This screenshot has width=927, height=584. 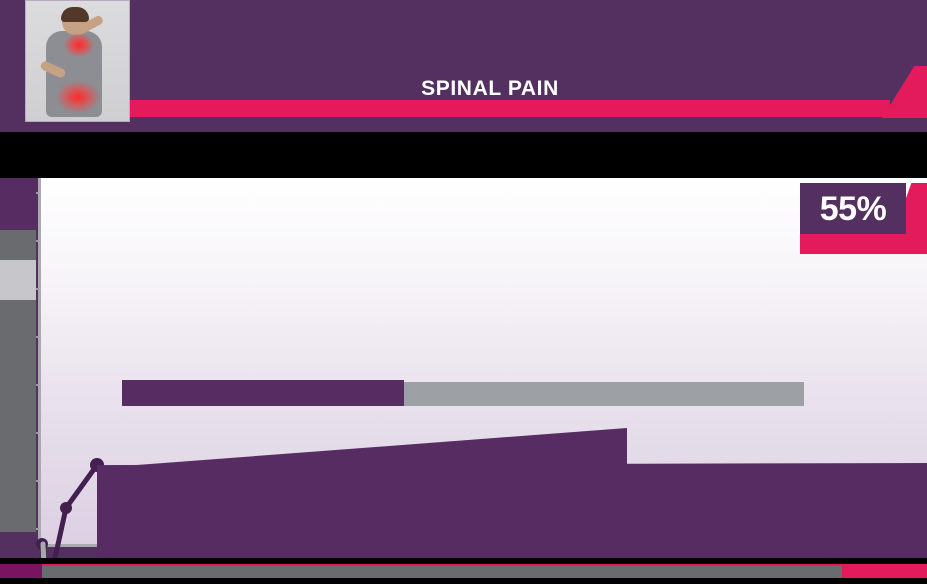 I want to click on stat-badge, so click(x=853, y=211).